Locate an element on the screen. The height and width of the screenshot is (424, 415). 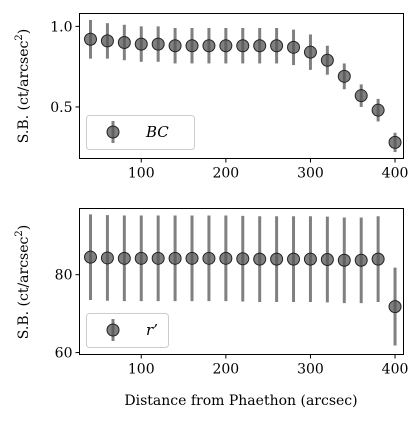
x-tick-label-bottom: 200 is located at coordinates (225, 370).